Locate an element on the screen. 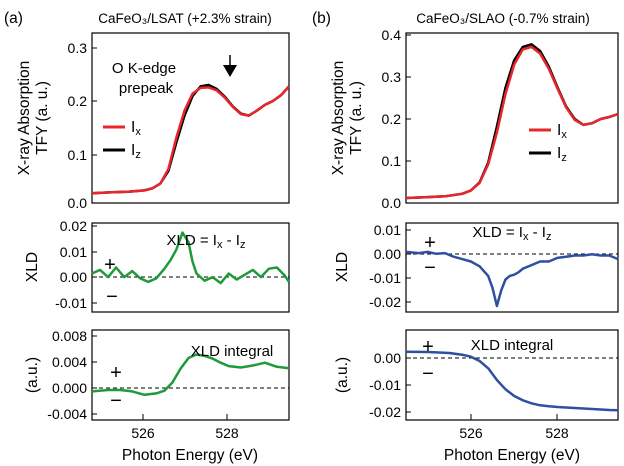 The width and height of the screenshot is (624, 466). frame-b-bot is located at coordinates (512, 375).